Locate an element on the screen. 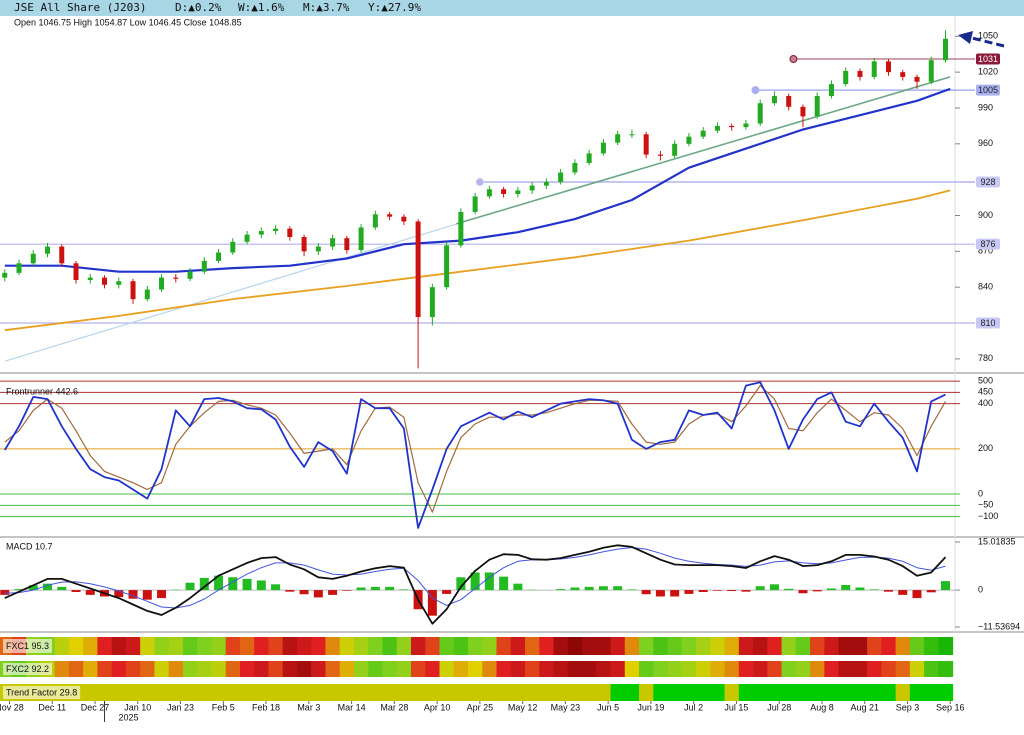 This screenshot has height=735, width=1024. x-tick-label: Mar 14 is located at coordinates (352, 707).